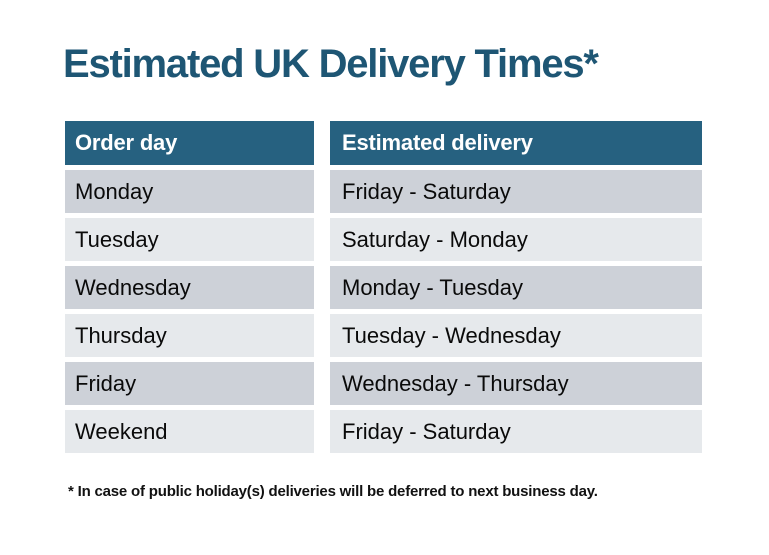 This screenshot has width=769, height=555. I want to click on order-day-cell: Thursday, so click(189, 335).